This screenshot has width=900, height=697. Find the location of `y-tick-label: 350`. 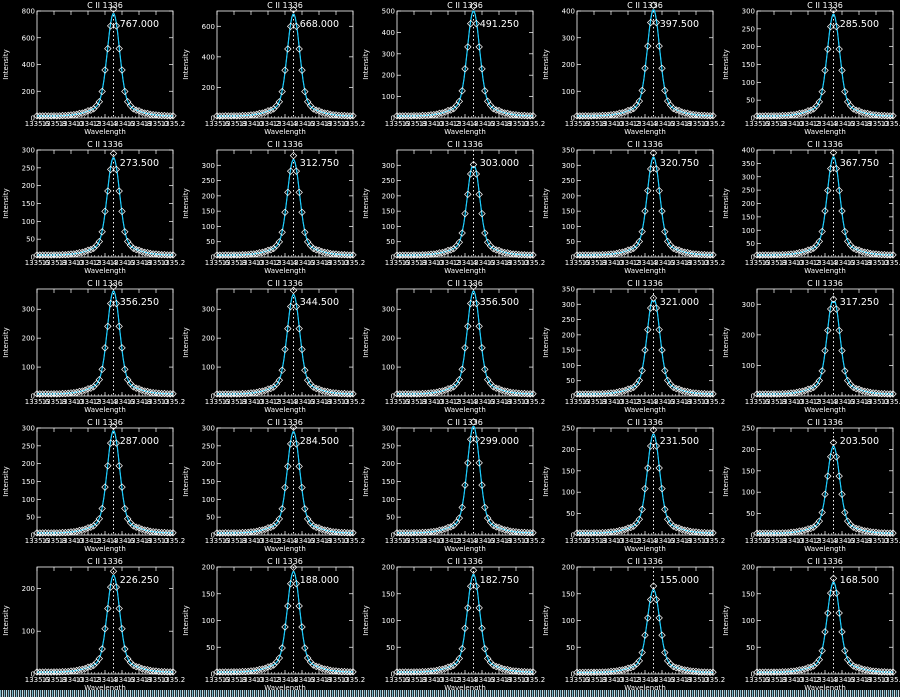

y-tick-label: 350 is located at coordinates (748, 164).